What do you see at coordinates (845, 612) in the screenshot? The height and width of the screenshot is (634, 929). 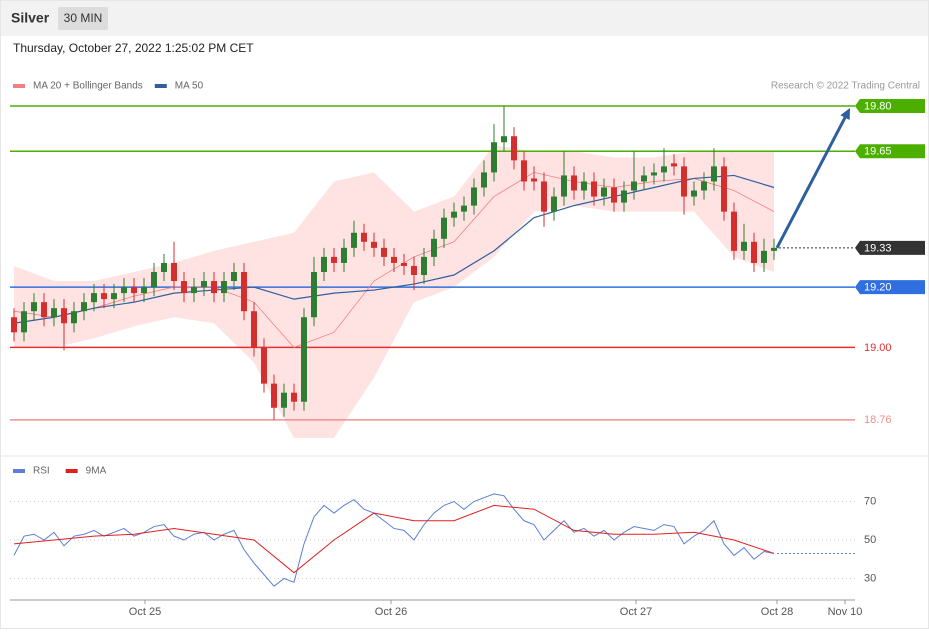 I see `x-tick-label: Nov 10` at bounding box center [845, 612].